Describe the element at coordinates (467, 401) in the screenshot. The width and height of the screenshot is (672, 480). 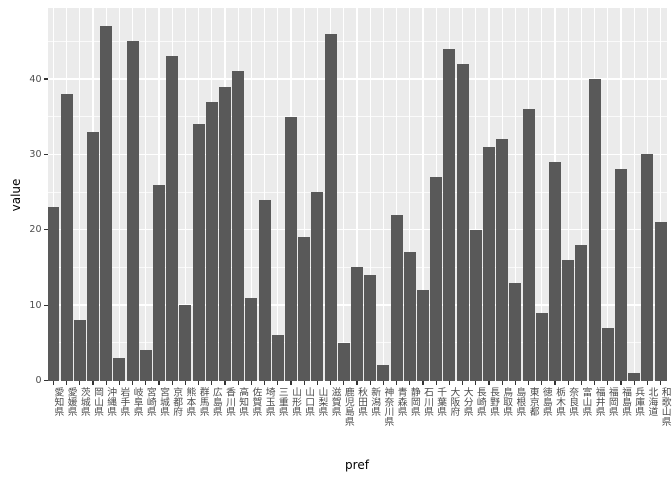
I see `x-axis-label: 大分県` at that location.